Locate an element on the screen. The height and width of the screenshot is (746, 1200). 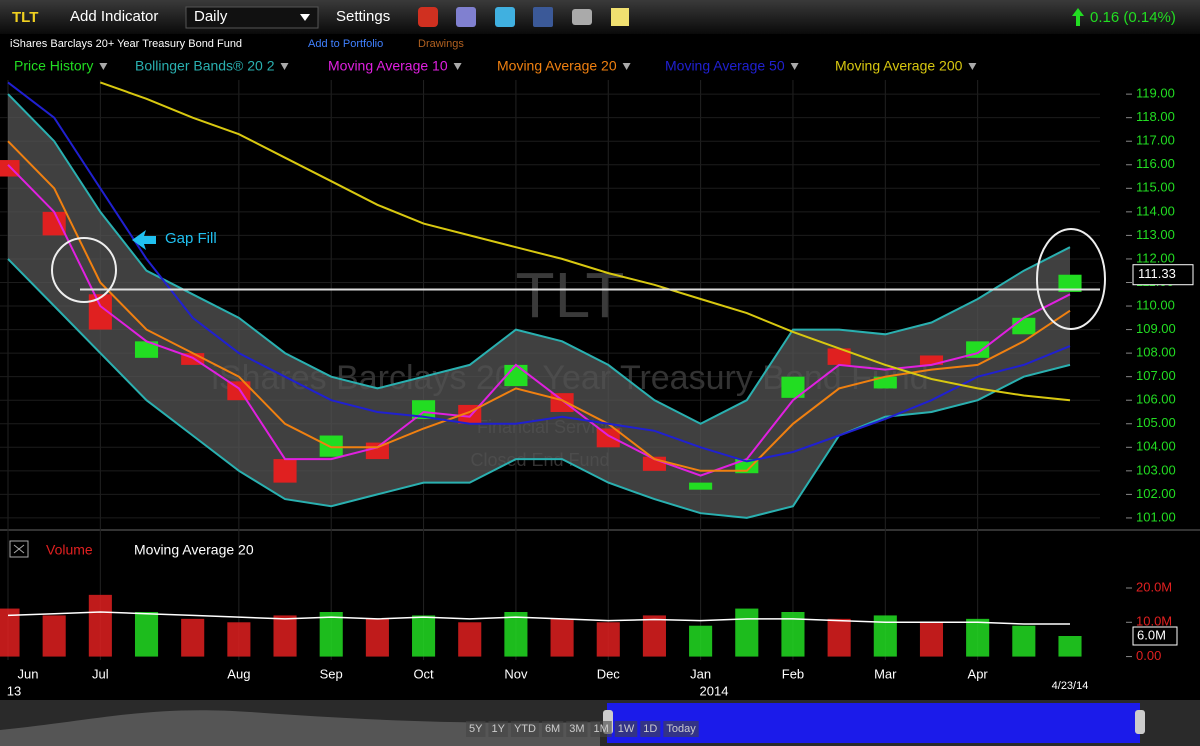
symbol: TLT is located at coordinates (25, 17).